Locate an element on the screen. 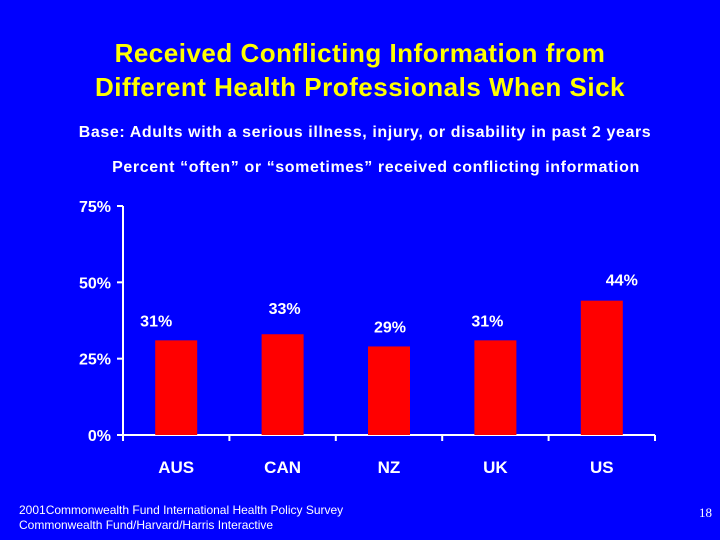  bar-uk is located at coordinates (495, 387).